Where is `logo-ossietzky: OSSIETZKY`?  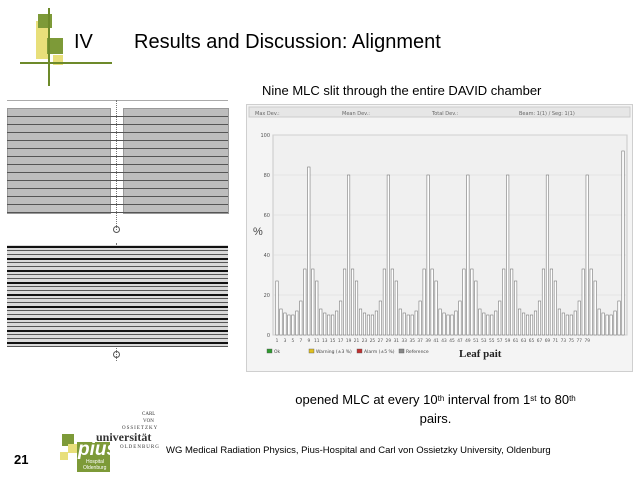
logo-ossietzky: OSSIETZKY is located at coordinates (140, 428).